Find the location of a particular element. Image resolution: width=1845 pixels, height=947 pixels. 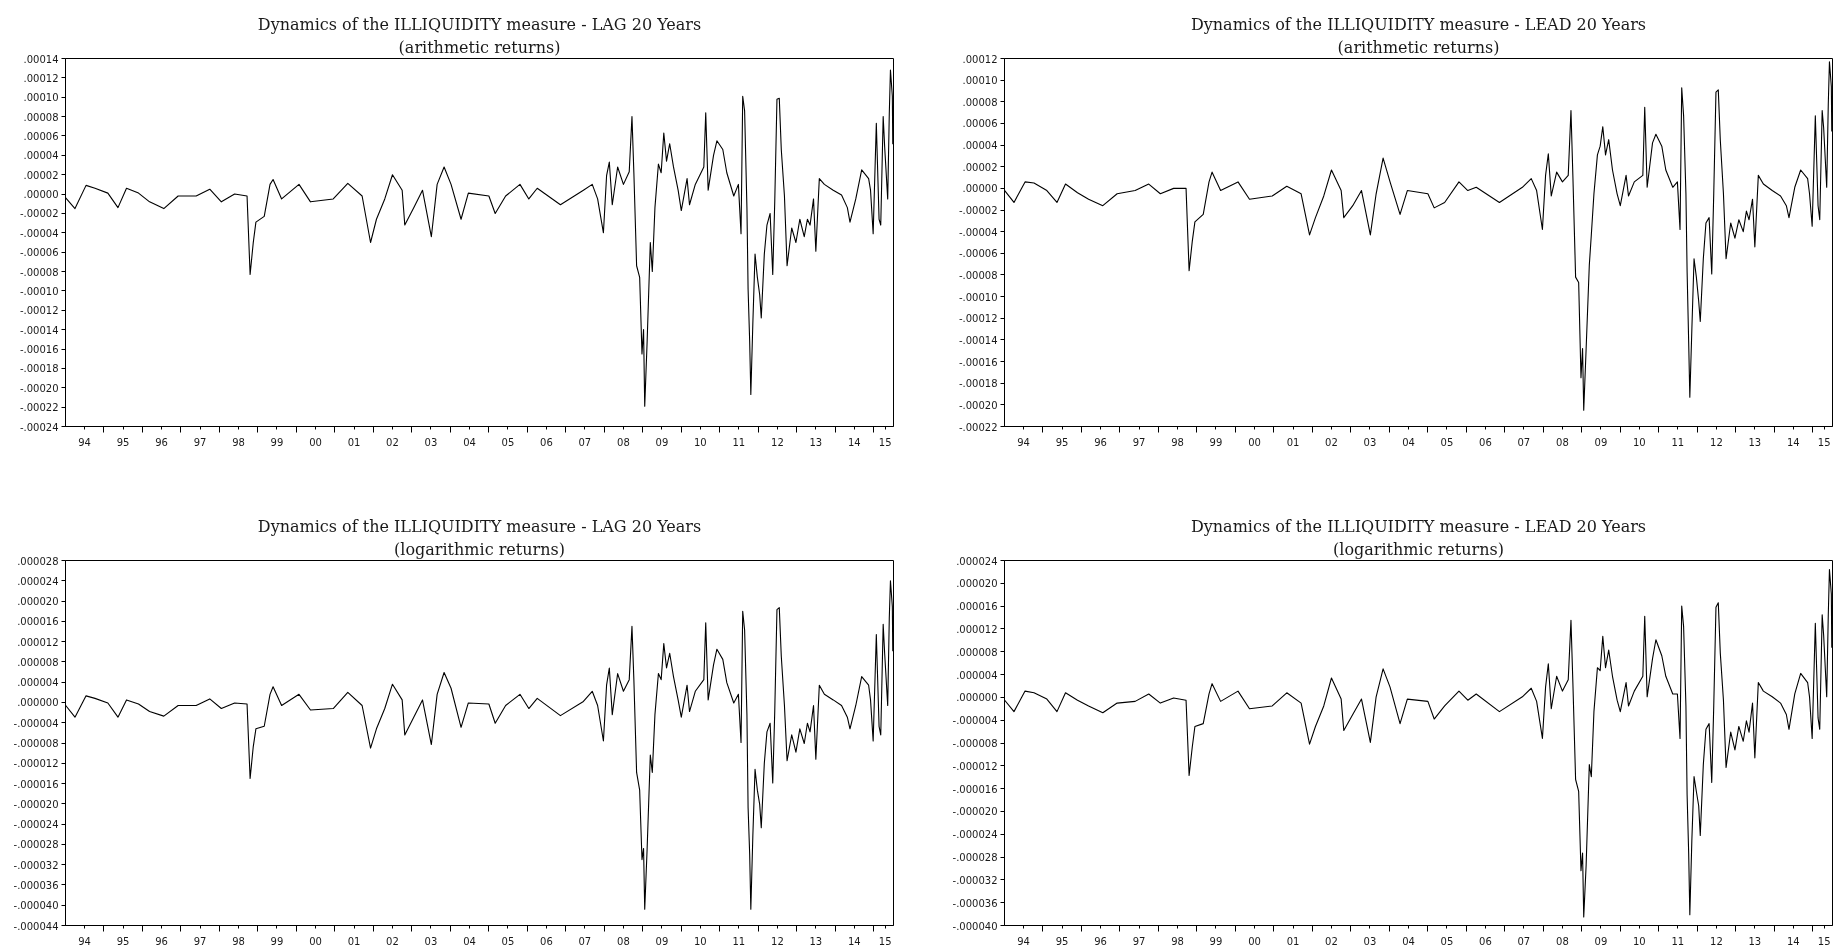

x-tick-label: 05 is located at coordinates (508, 941).